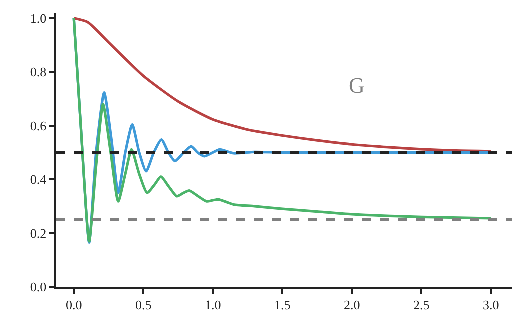 The image size is (527, 332). Describe the element at coordinates (39, 180) in the screenshot. I see `y-tick-label: 0.4` at that location.